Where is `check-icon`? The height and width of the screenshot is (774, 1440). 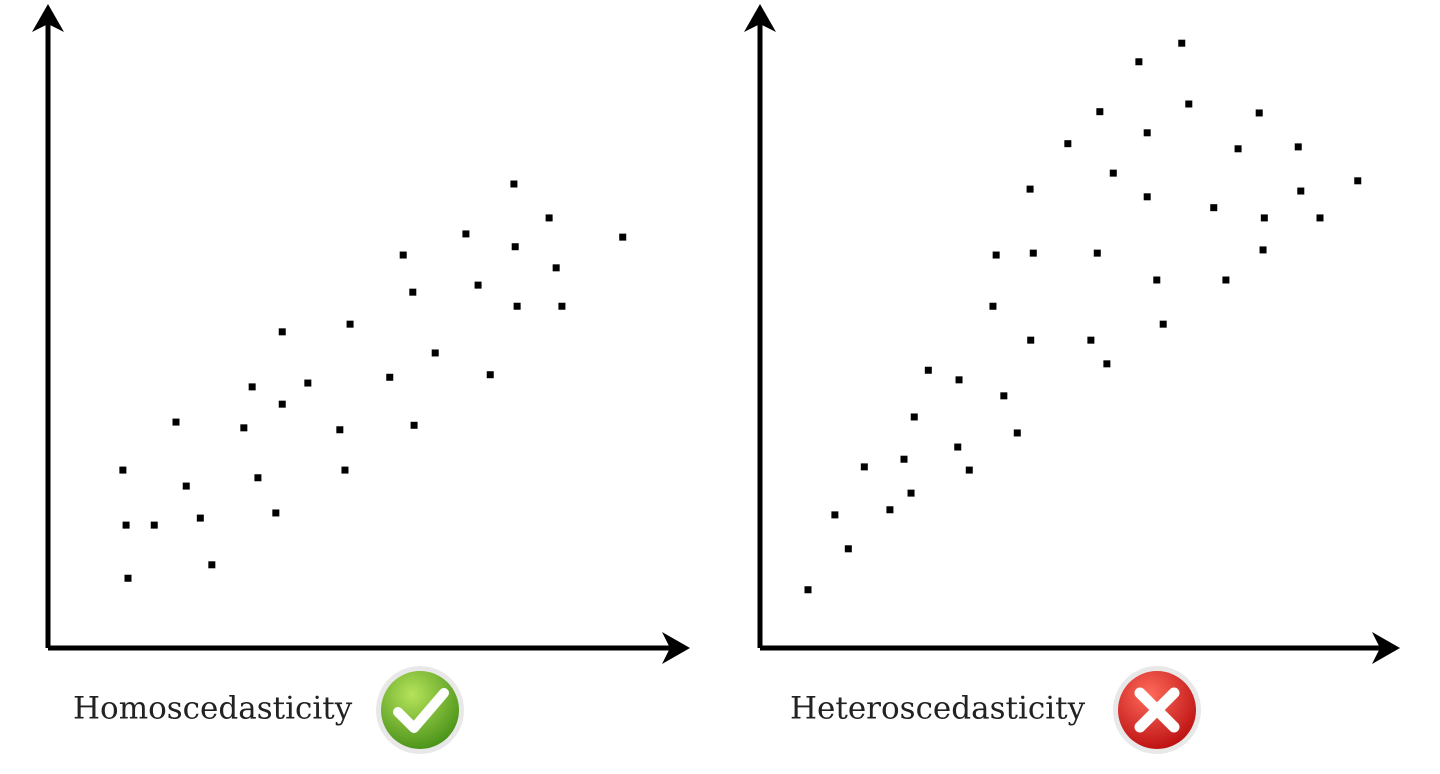
check-icon is located at coordinates (420, 710).